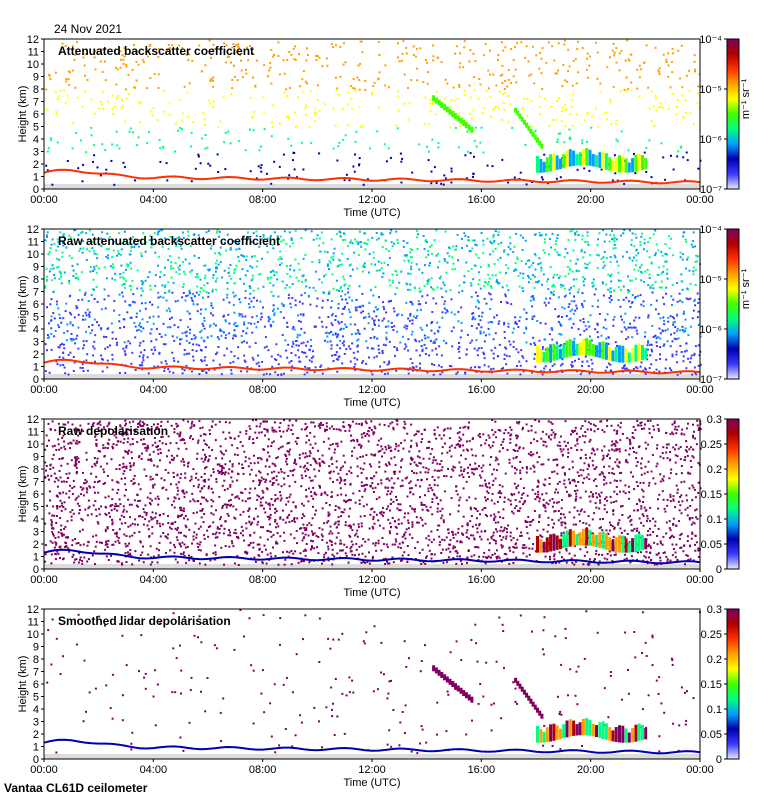 The width and height of the screenshot is (780, 800). I want to click on colorbar-tick-label: 10⁻⁶, so click(710, 330).